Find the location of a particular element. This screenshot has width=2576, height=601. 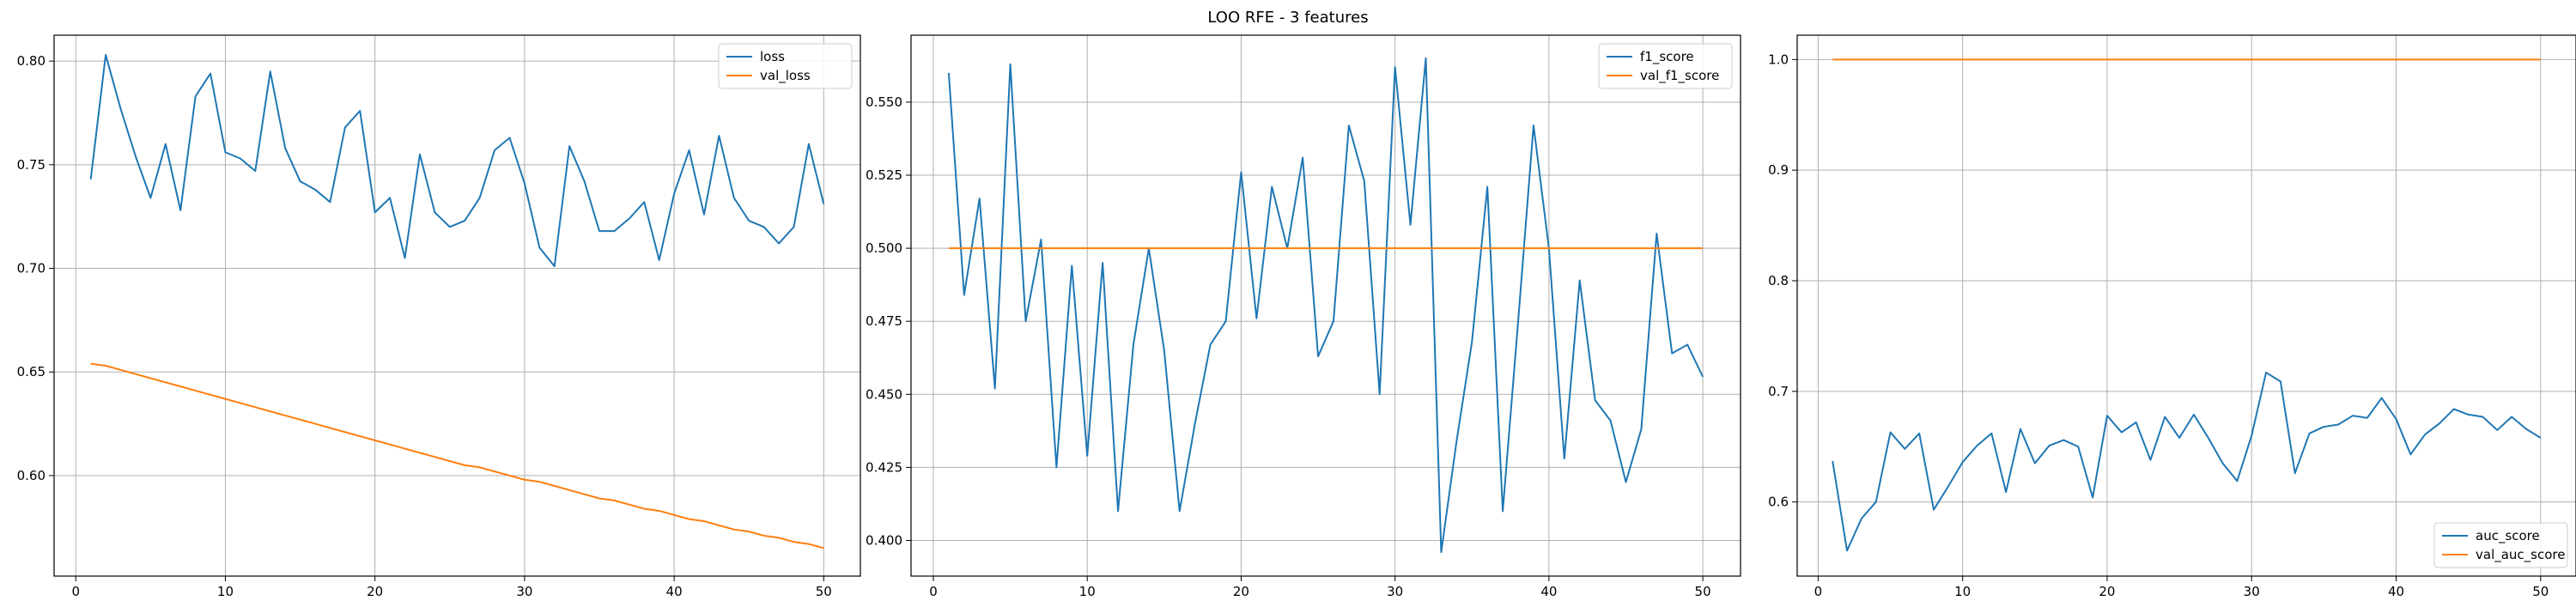

series-line-auc-score is located at coordinates (2187, 462).